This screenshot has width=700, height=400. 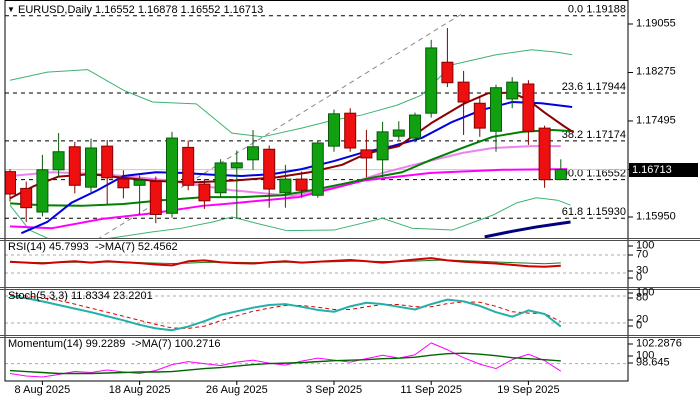 I want to click on stoch-scale-label: 0, so click(x=639, y=325).